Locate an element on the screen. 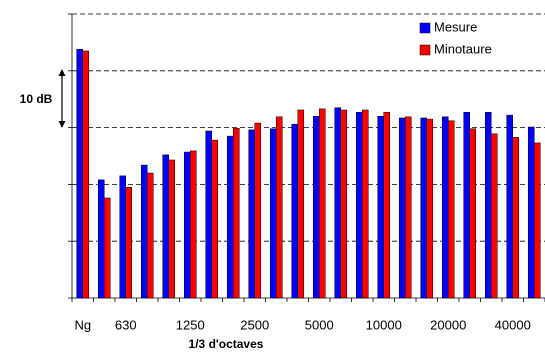 The height and width of the screenshot is (352, 545). x-tick-label: 2500 is located at coordinates (254, 324).